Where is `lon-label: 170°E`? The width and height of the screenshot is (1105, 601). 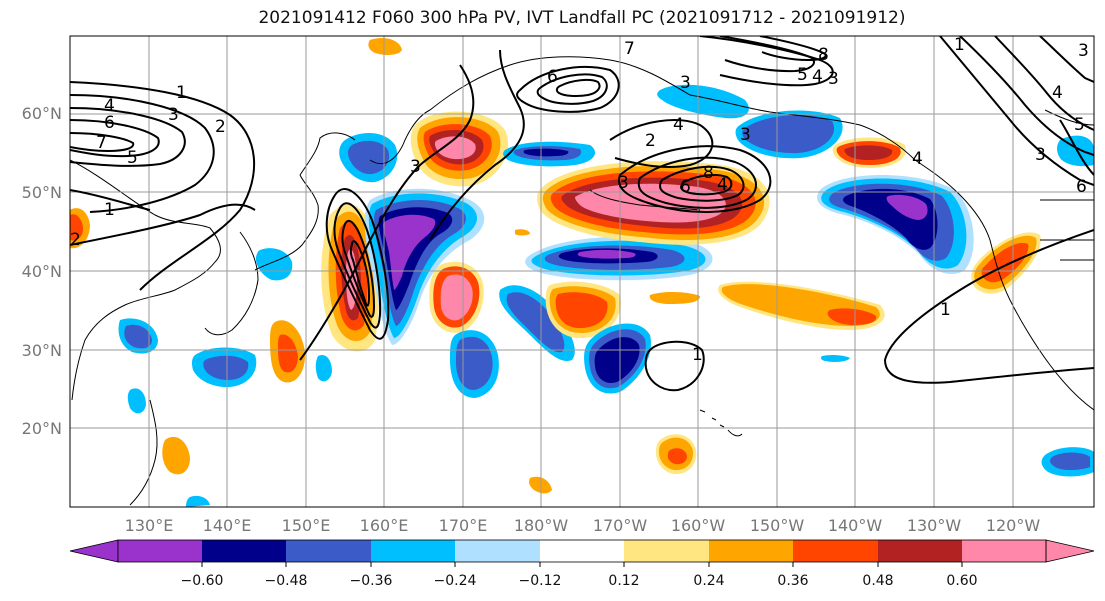
lon-label: 170°E is located at coordinates (463, 525).